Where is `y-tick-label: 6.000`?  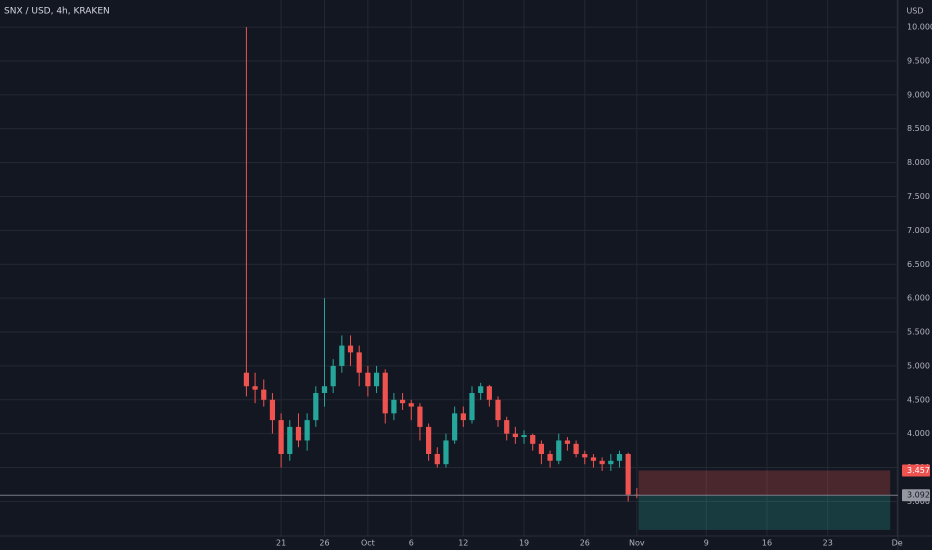 y-tick-label: 6.000 is located at coordinates (918, 298).